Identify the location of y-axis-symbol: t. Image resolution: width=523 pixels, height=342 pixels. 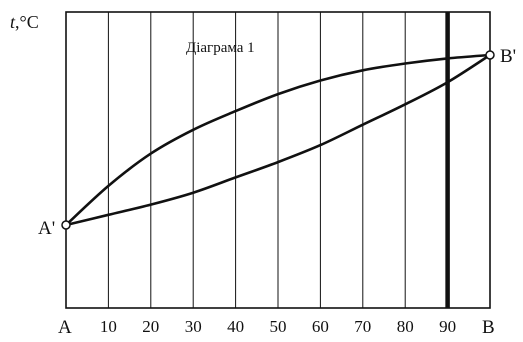
(13, 22).